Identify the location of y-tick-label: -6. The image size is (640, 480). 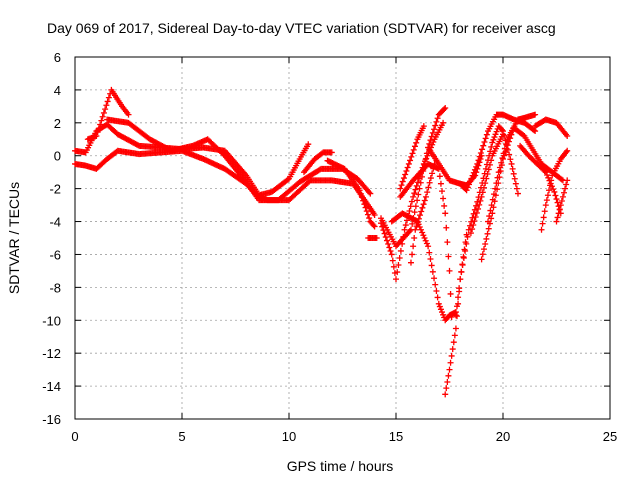
(55, 254).